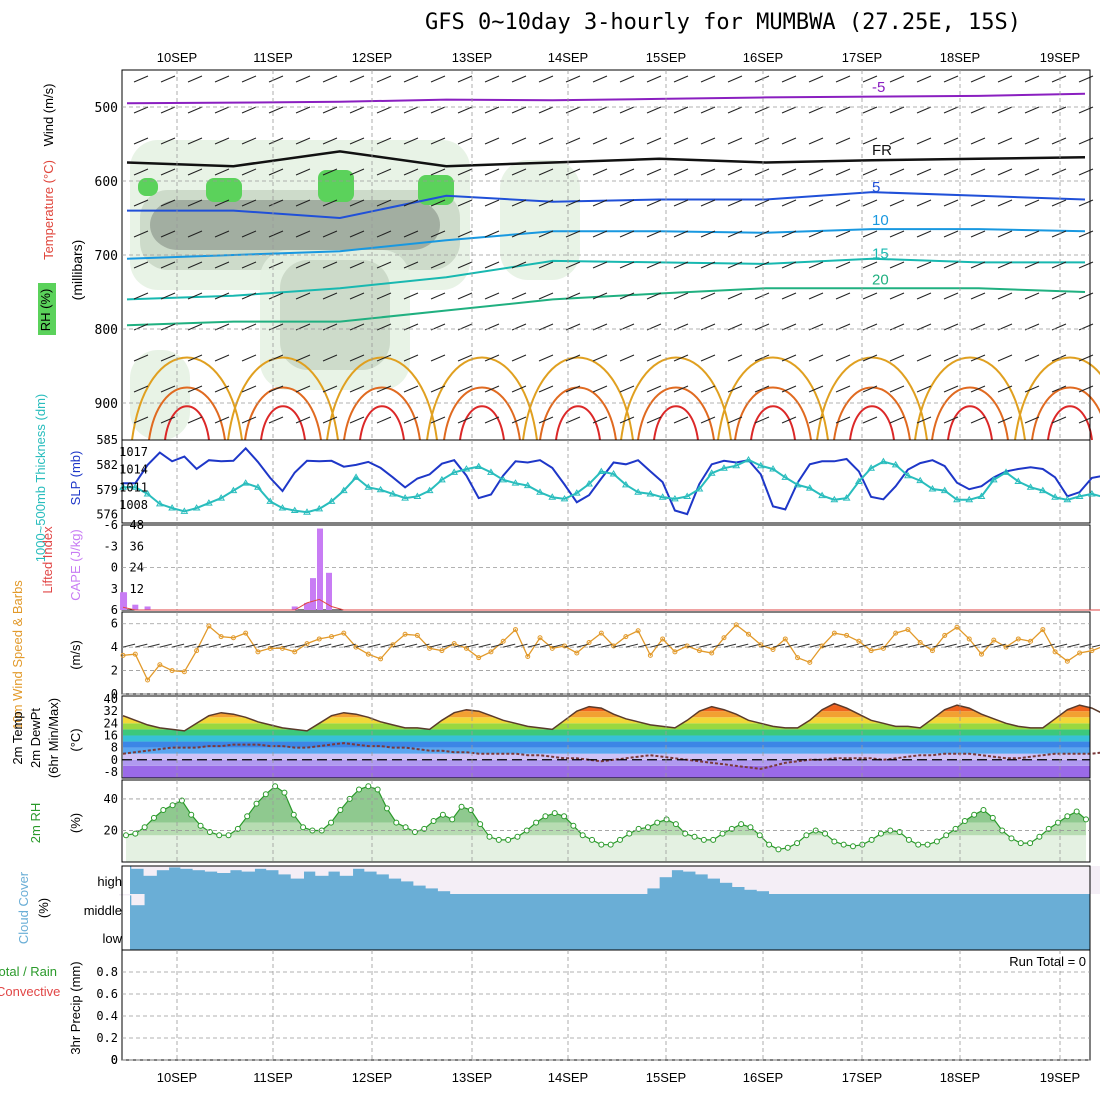  I want to click on bottom-xtick: 19SEP, so click(1060, 1077).